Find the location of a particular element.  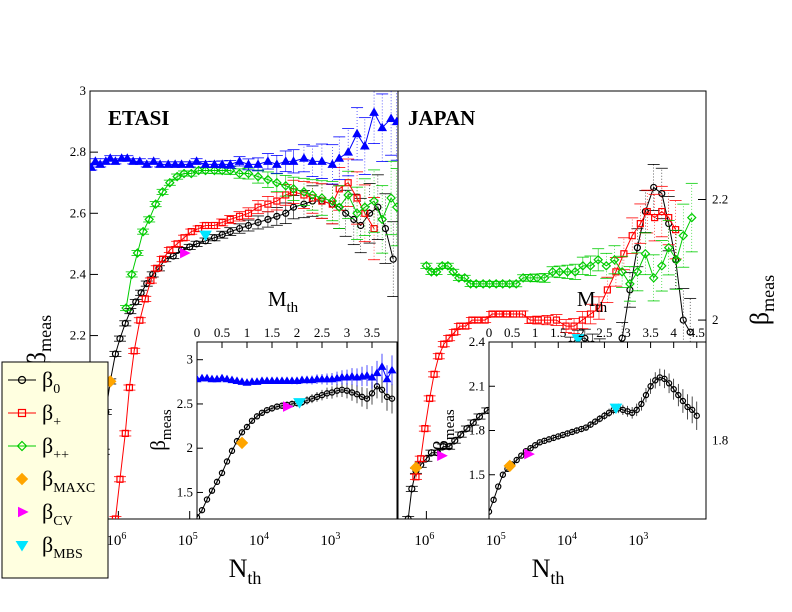

series-line-bpp is located at coordinates (261, 239).